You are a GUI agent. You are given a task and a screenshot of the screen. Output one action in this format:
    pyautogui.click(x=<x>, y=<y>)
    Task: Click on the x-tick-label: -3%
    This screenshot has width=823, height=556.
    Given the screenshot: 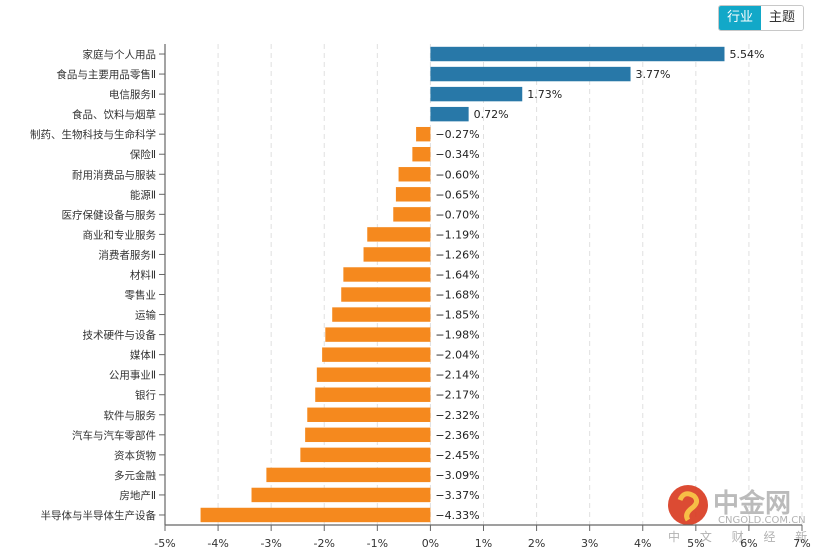 What is the action you would take?
    pyautogui.click(x=270, y=543)
    